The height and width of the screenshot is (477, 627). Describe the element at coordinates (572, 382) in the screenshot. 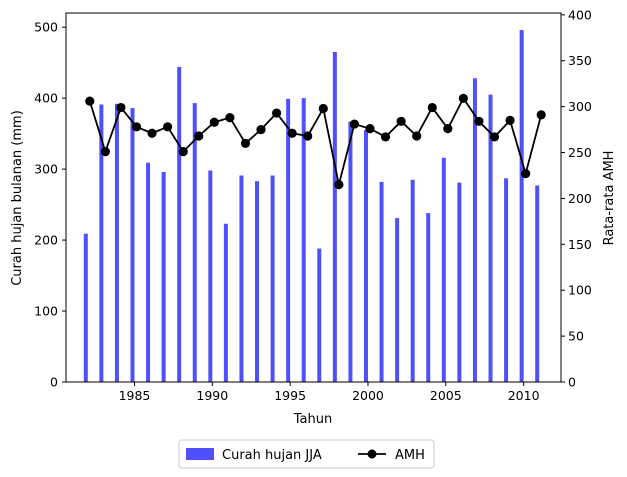

I see `y2-tick-label: 0` at that location.